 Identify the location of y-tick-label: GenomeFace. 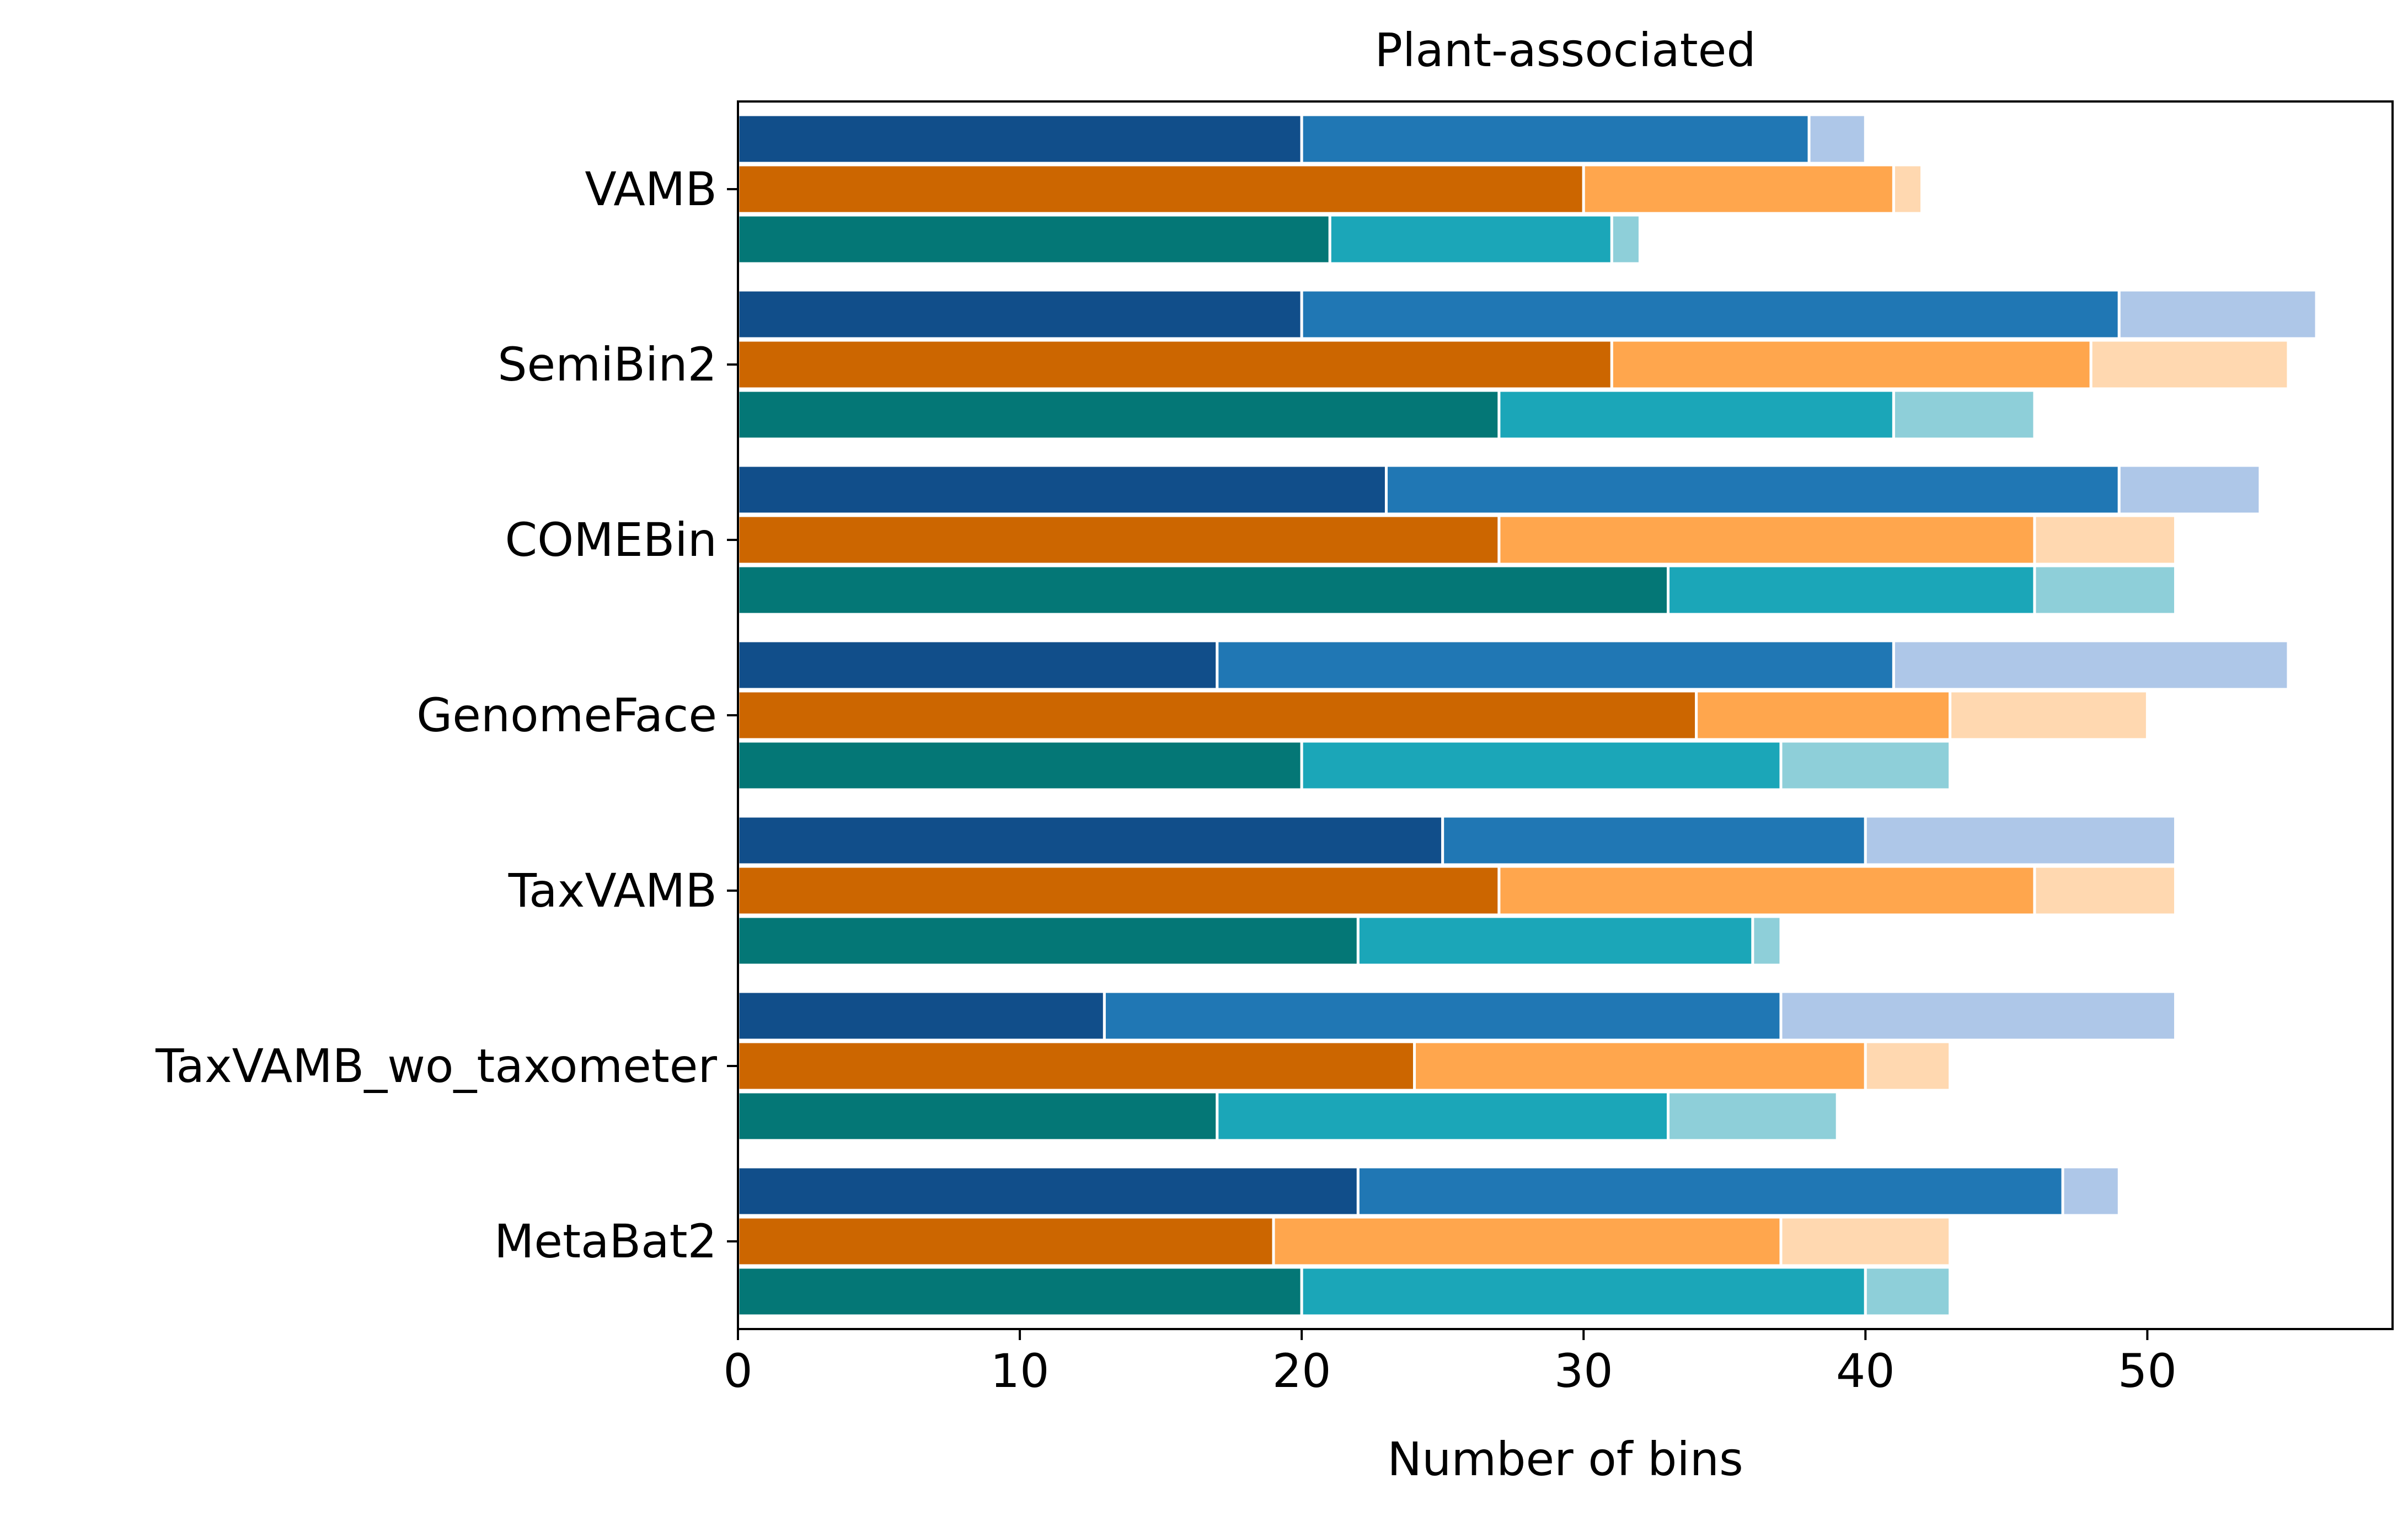
(566, 715).